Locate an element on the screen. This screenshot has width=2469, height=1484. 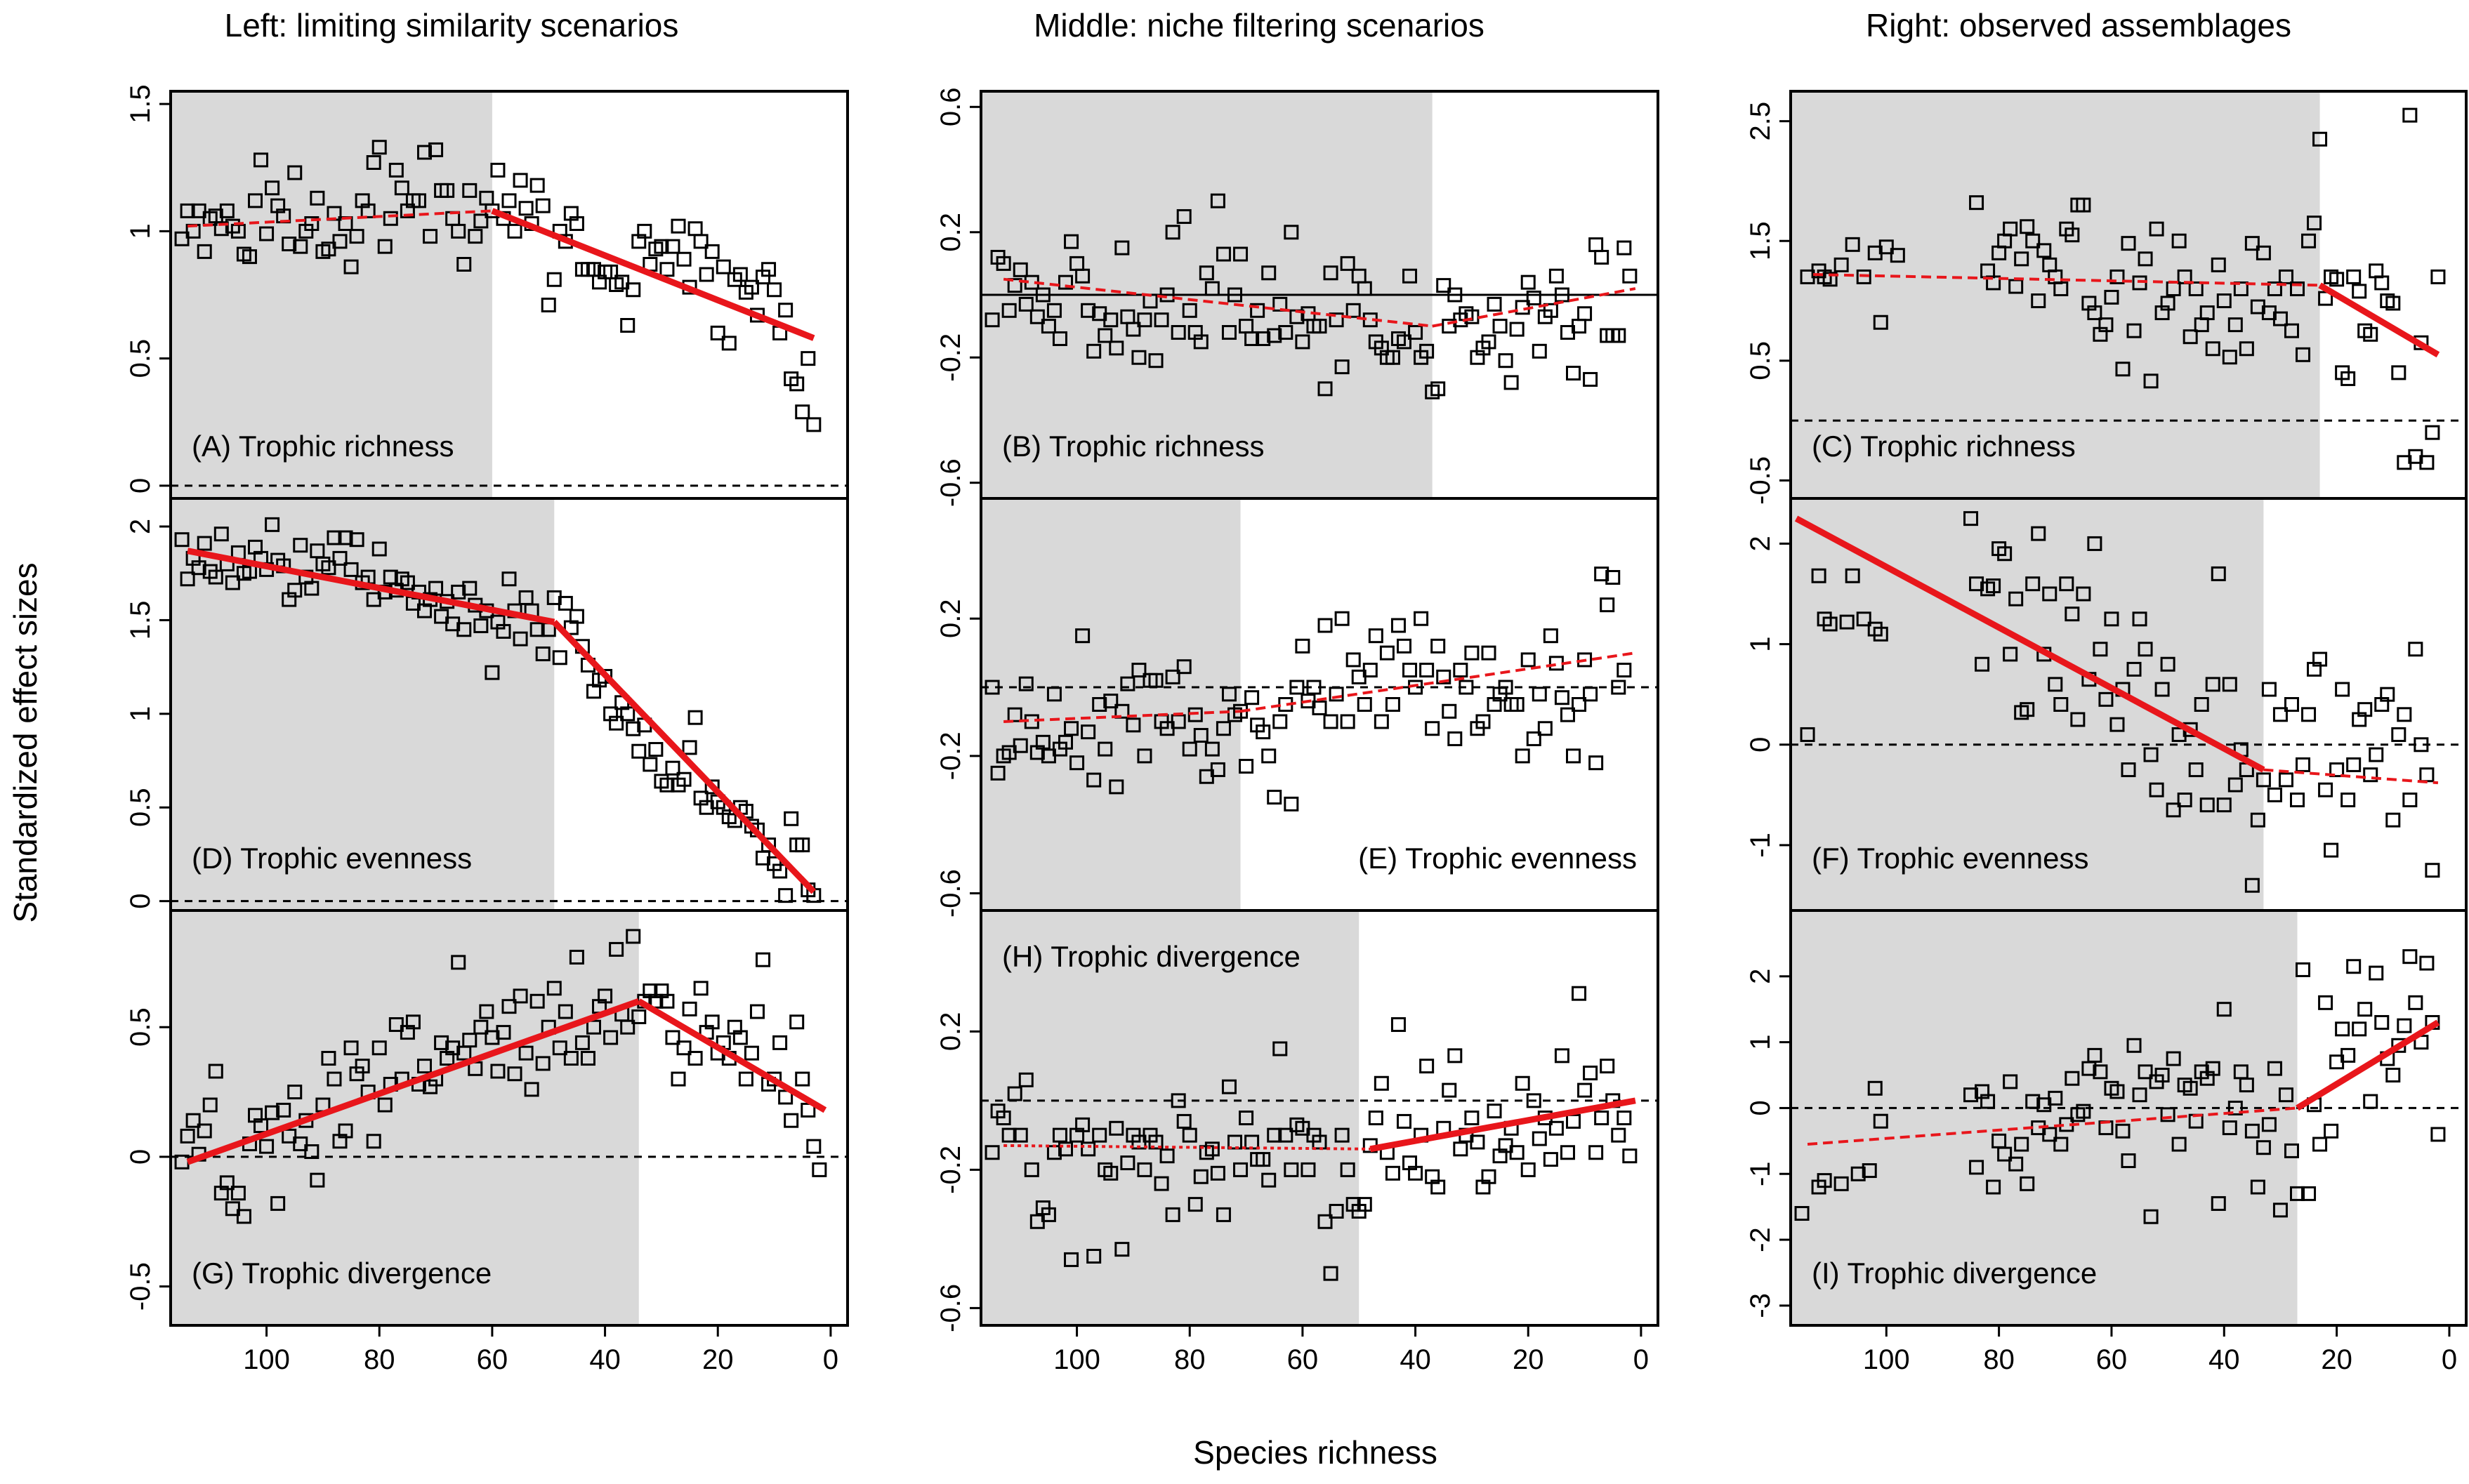
panel-frame is located at coordinates (509, 1118).